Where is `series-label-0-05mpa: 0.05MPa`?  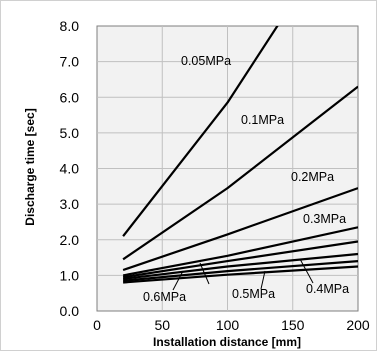
series-label-0-05mpa: 0.05MPa is located at coordinates (206, 61).